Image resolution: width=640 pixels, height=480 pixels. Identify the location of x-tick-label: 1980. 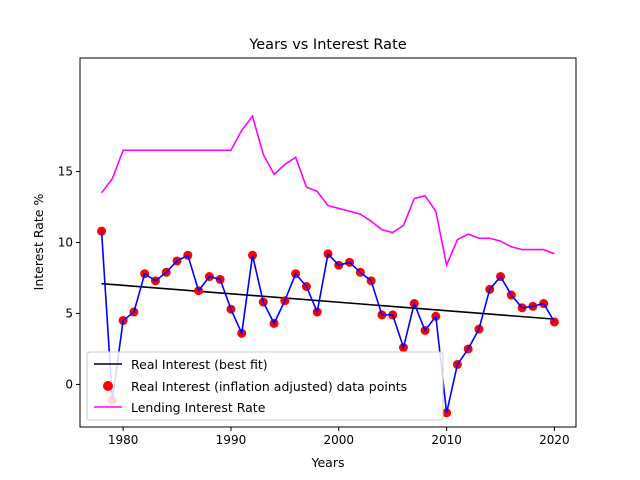
(123, 440).